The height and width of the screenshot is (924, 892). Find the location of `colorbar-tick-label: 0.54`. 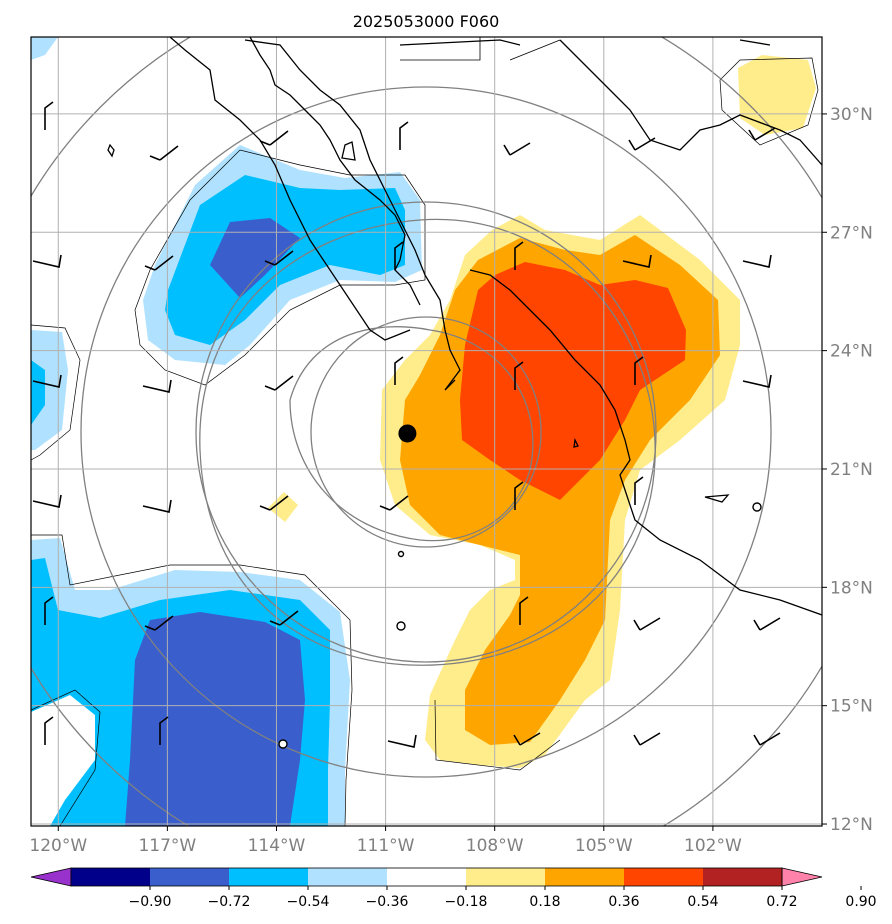

colorbar-tick-label: 0.54 is located at coordinates (702, 902).